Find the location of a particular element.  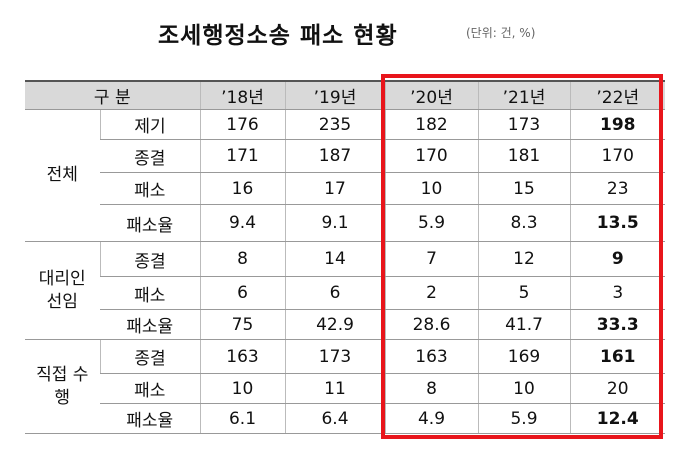

row-label: 제기 is located at coordinates (149, 124).